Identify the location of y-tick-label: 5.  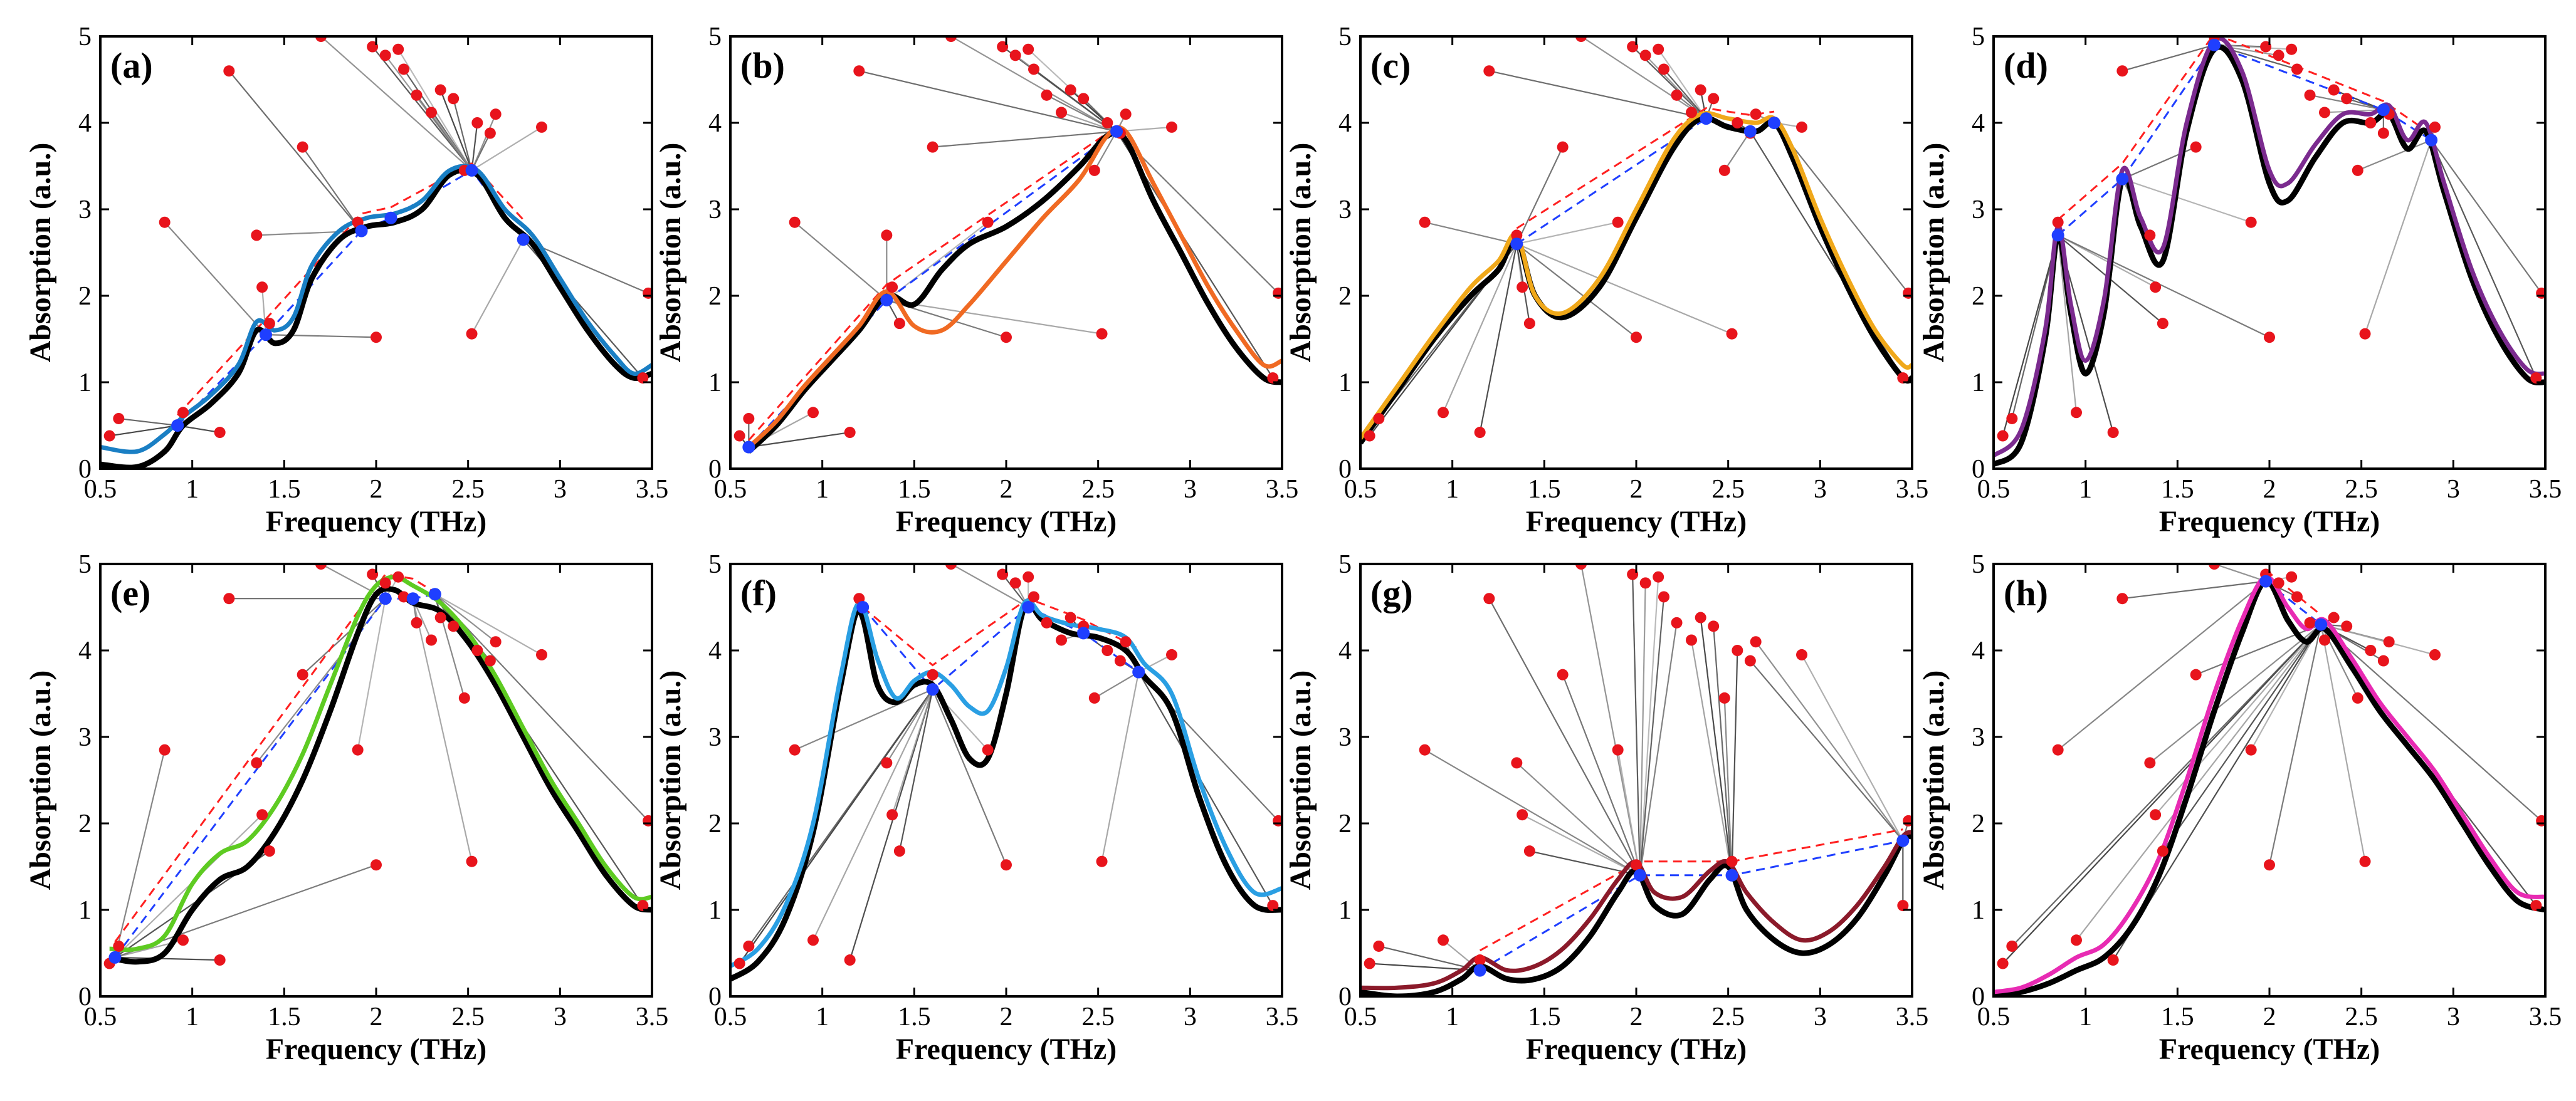
(1345, 564).